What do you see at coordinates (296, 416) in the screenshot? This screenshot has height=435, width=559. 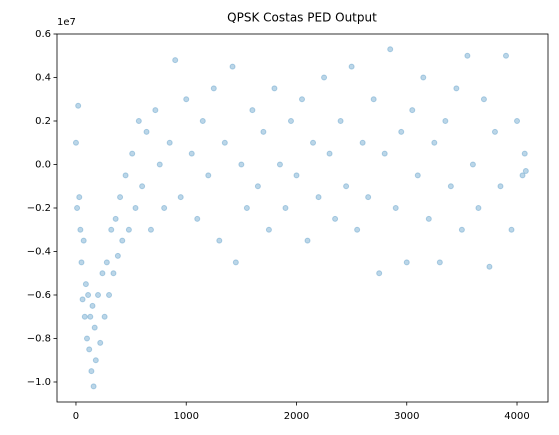 I see `x-tick-label: 2000` at bounding box center [296, 416].